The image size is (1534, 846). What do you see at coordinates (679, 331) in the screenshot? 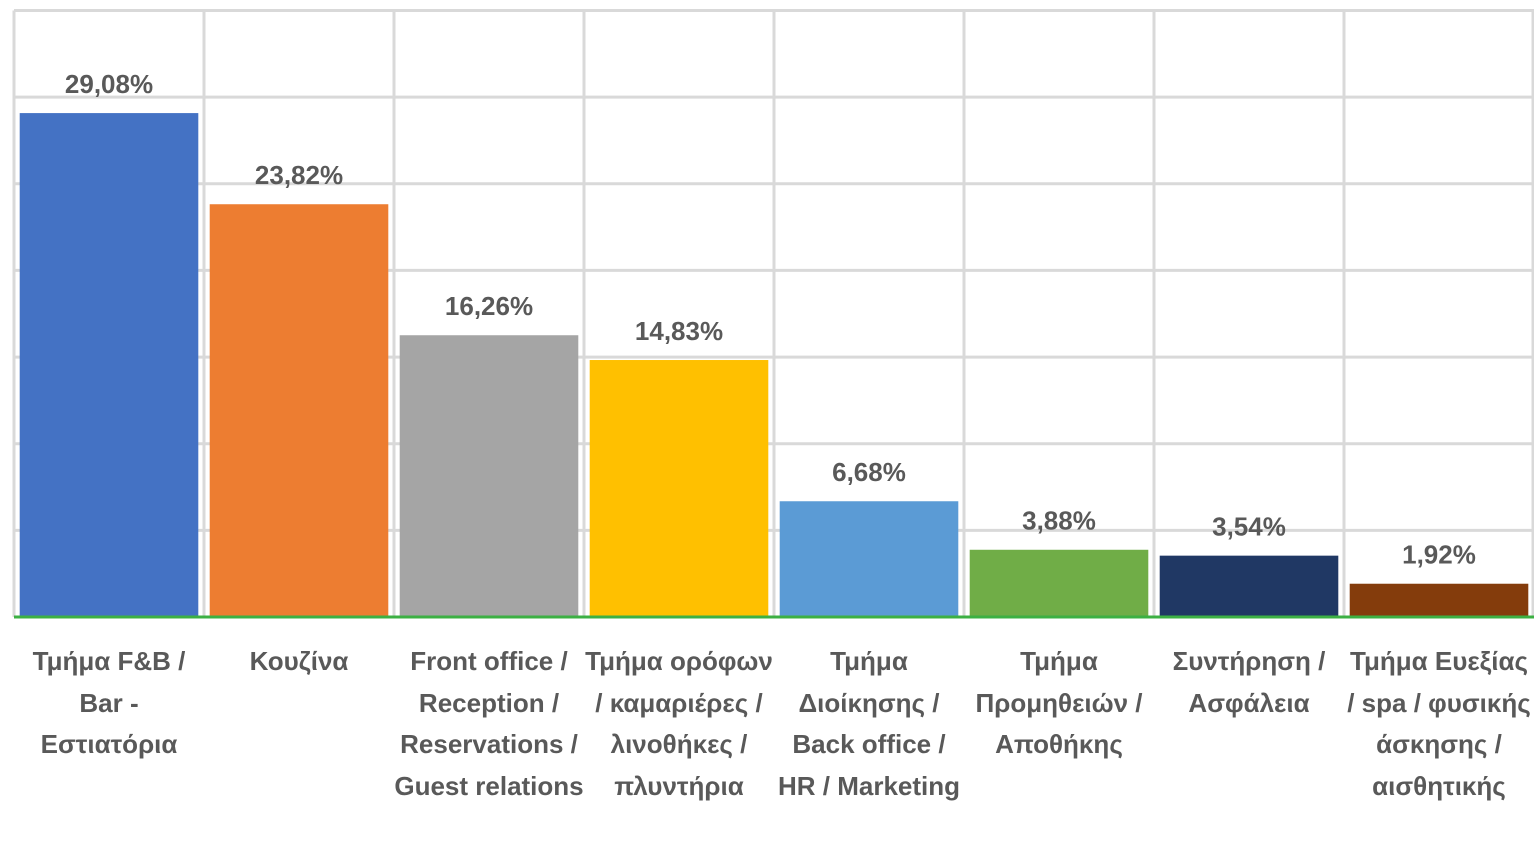
I see `value-label: 14,83%` at bounding box center [679, 331].